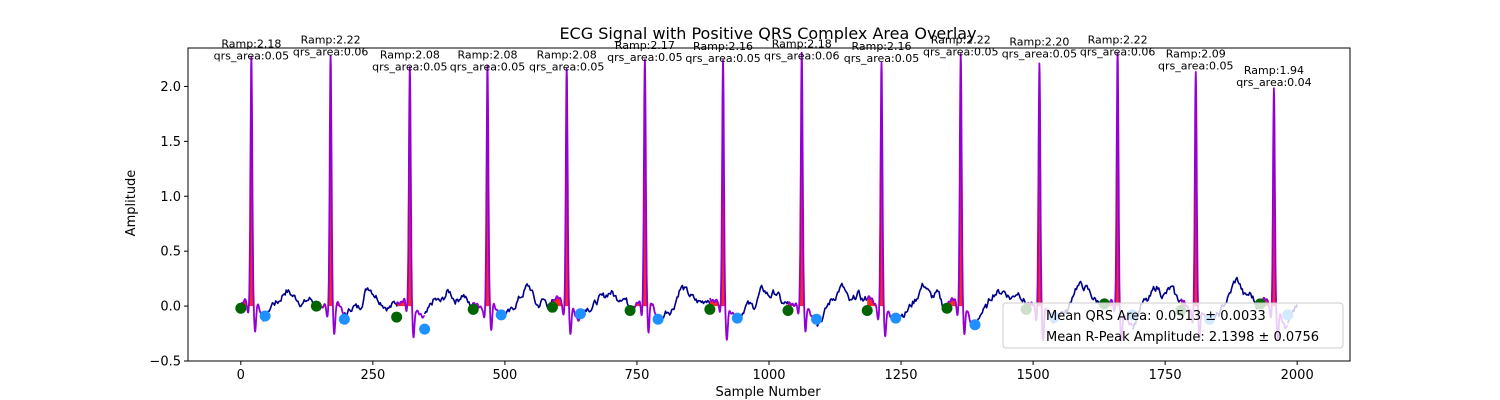  Describe the element at coordinates (768, 375) in the screenshot. I see `x-tick-label-1000: 1000` at that location.